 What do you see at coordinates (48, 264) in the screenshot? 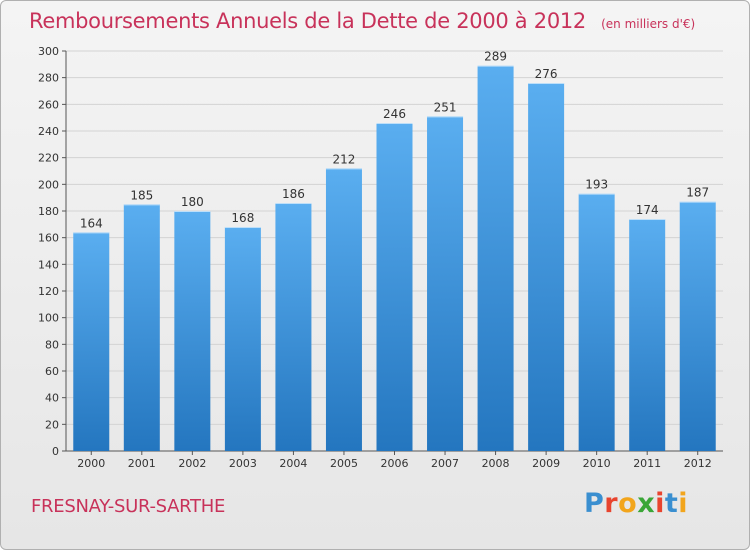
I see `y-tick-label: 140` at bounding box center [48, 264].